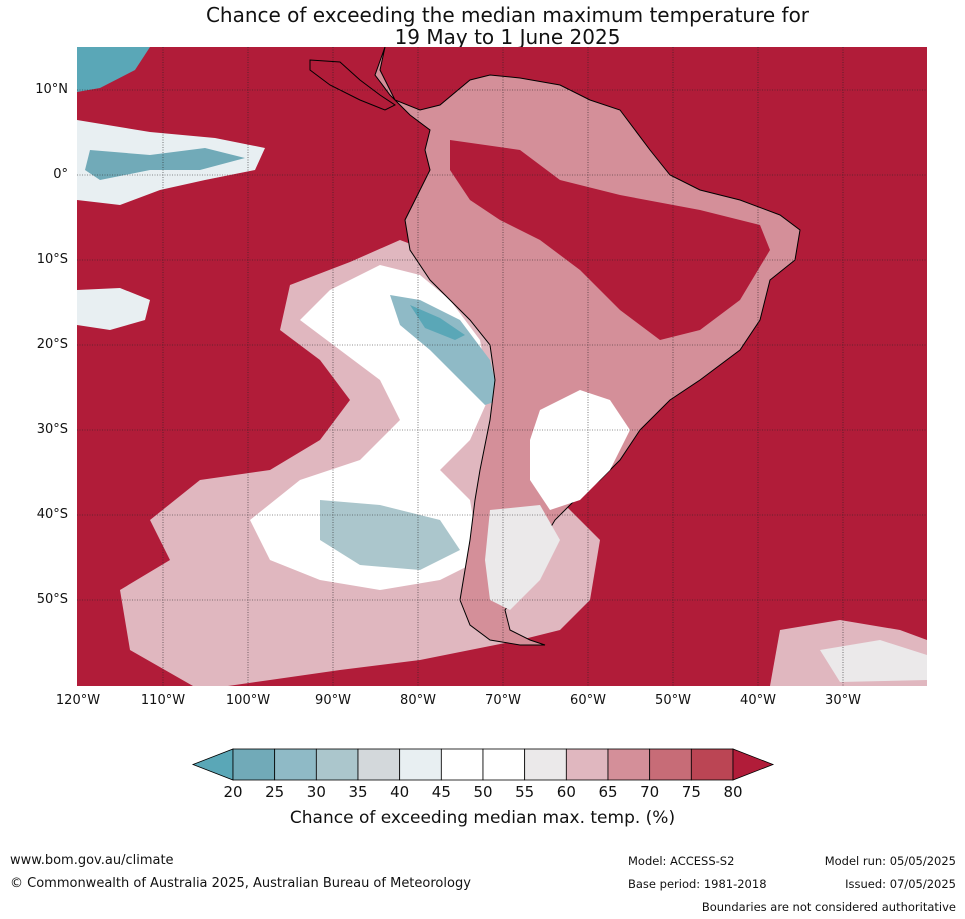  What do you see at coordinates (52, 599) in the screenshot?
I see `lat-label-50s: 50°S` at bounding box center [52, 599].